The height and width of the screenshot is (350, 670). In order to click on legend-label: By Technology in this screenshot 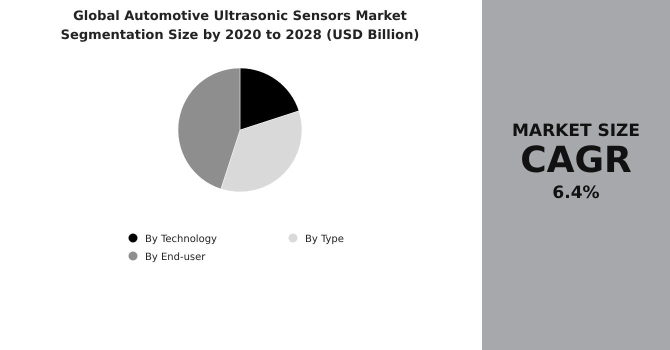, I will do `click(181, 239)`.